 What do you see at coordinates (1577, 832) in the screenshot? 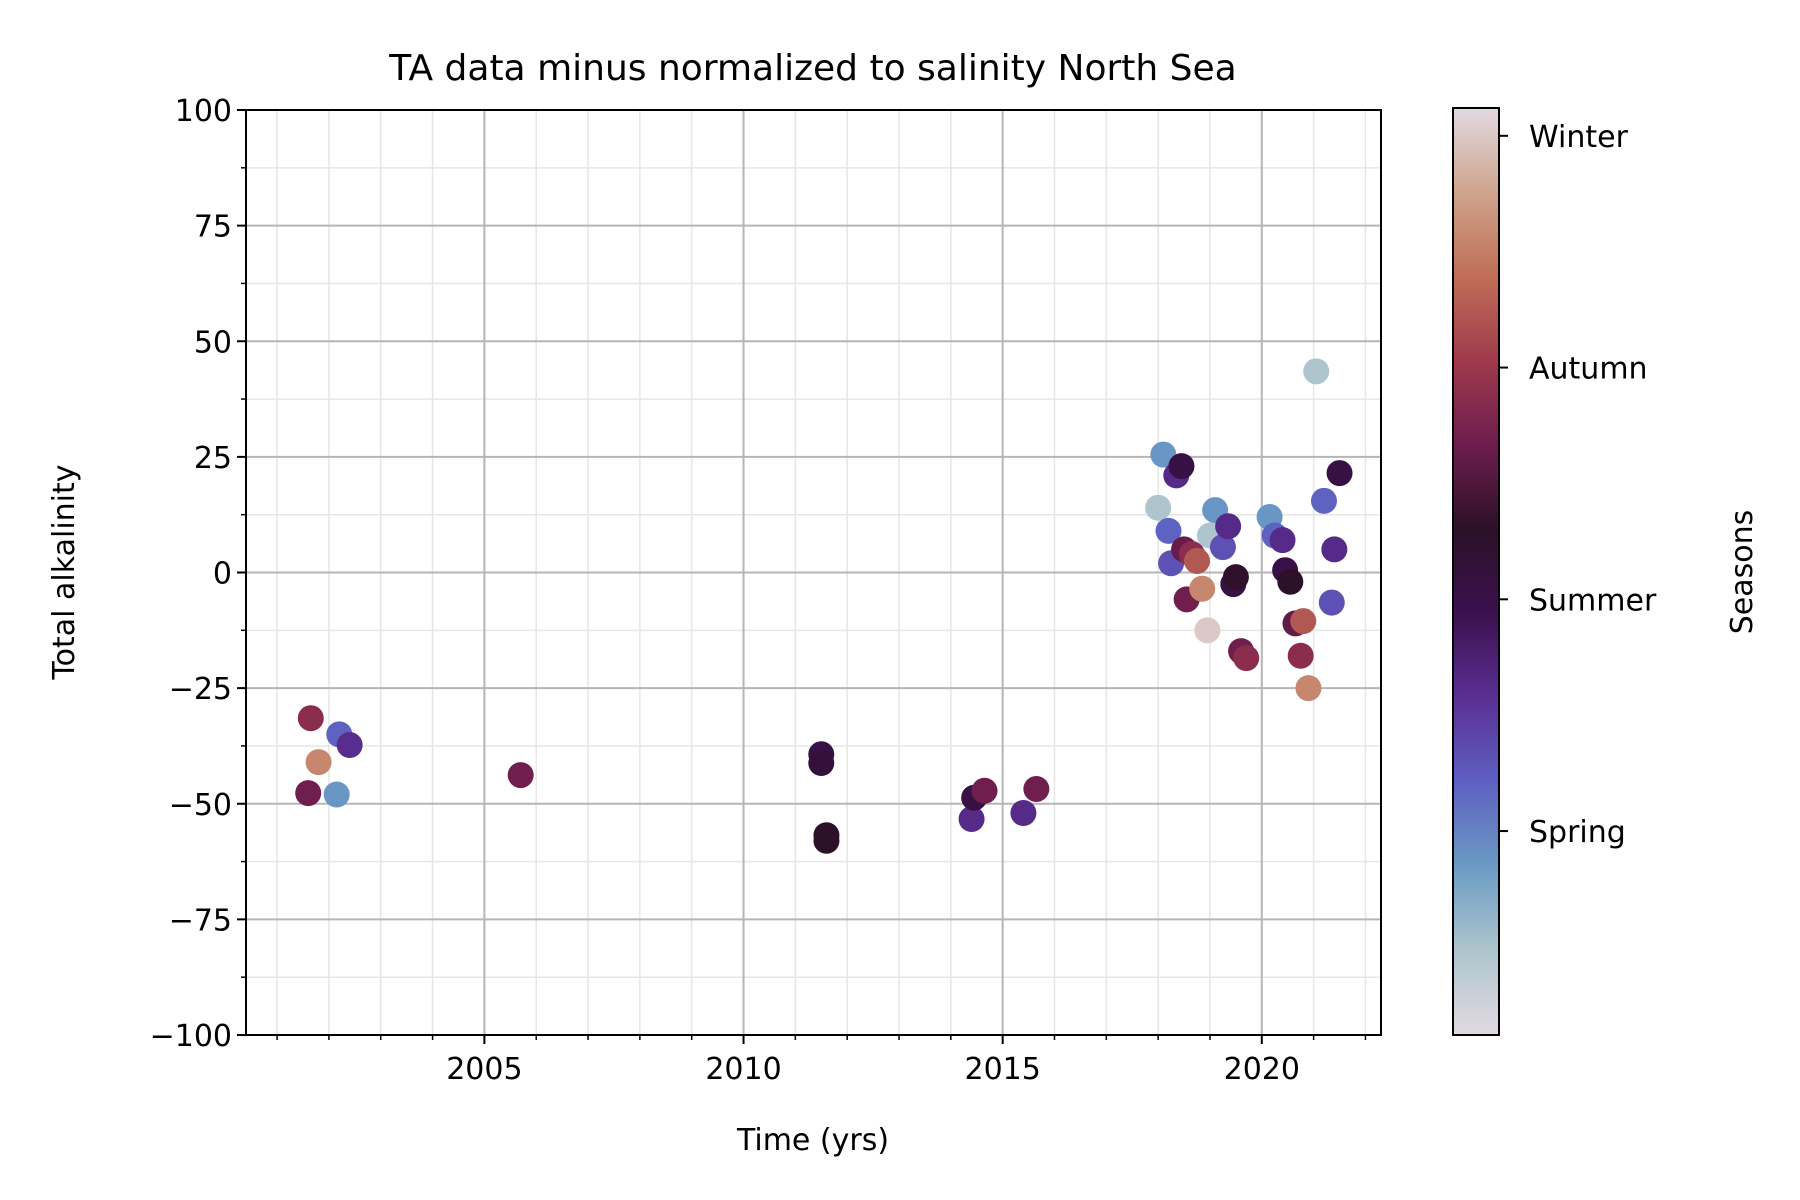
I see `colorbar-tick-label: Spring` at bounding box center [1577, 832].